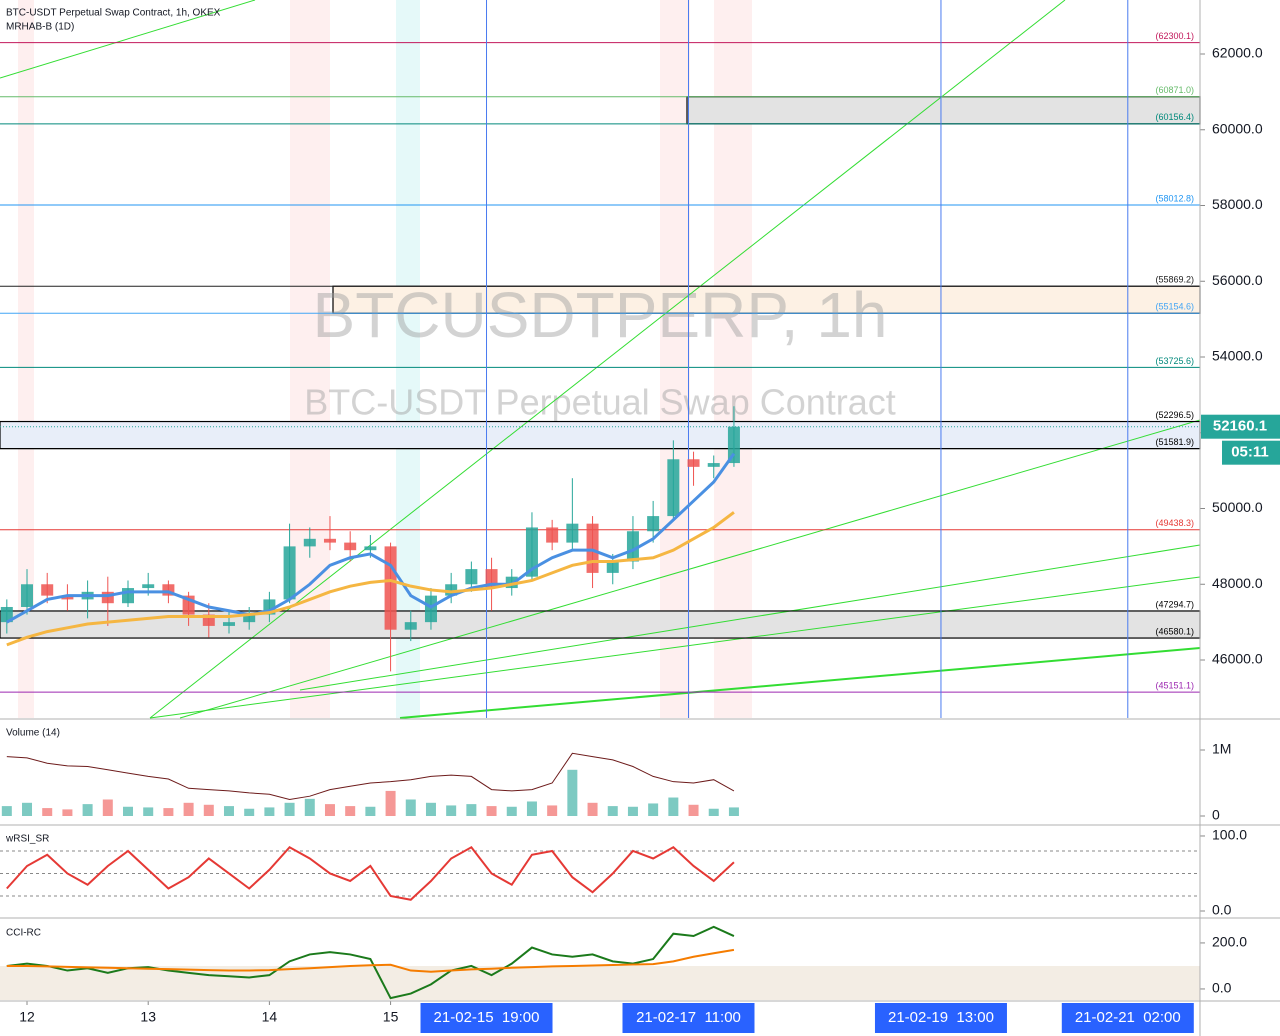 The image size is (1280, 1036). I want to click on level-label: (45151.1), so click(1174, 686).